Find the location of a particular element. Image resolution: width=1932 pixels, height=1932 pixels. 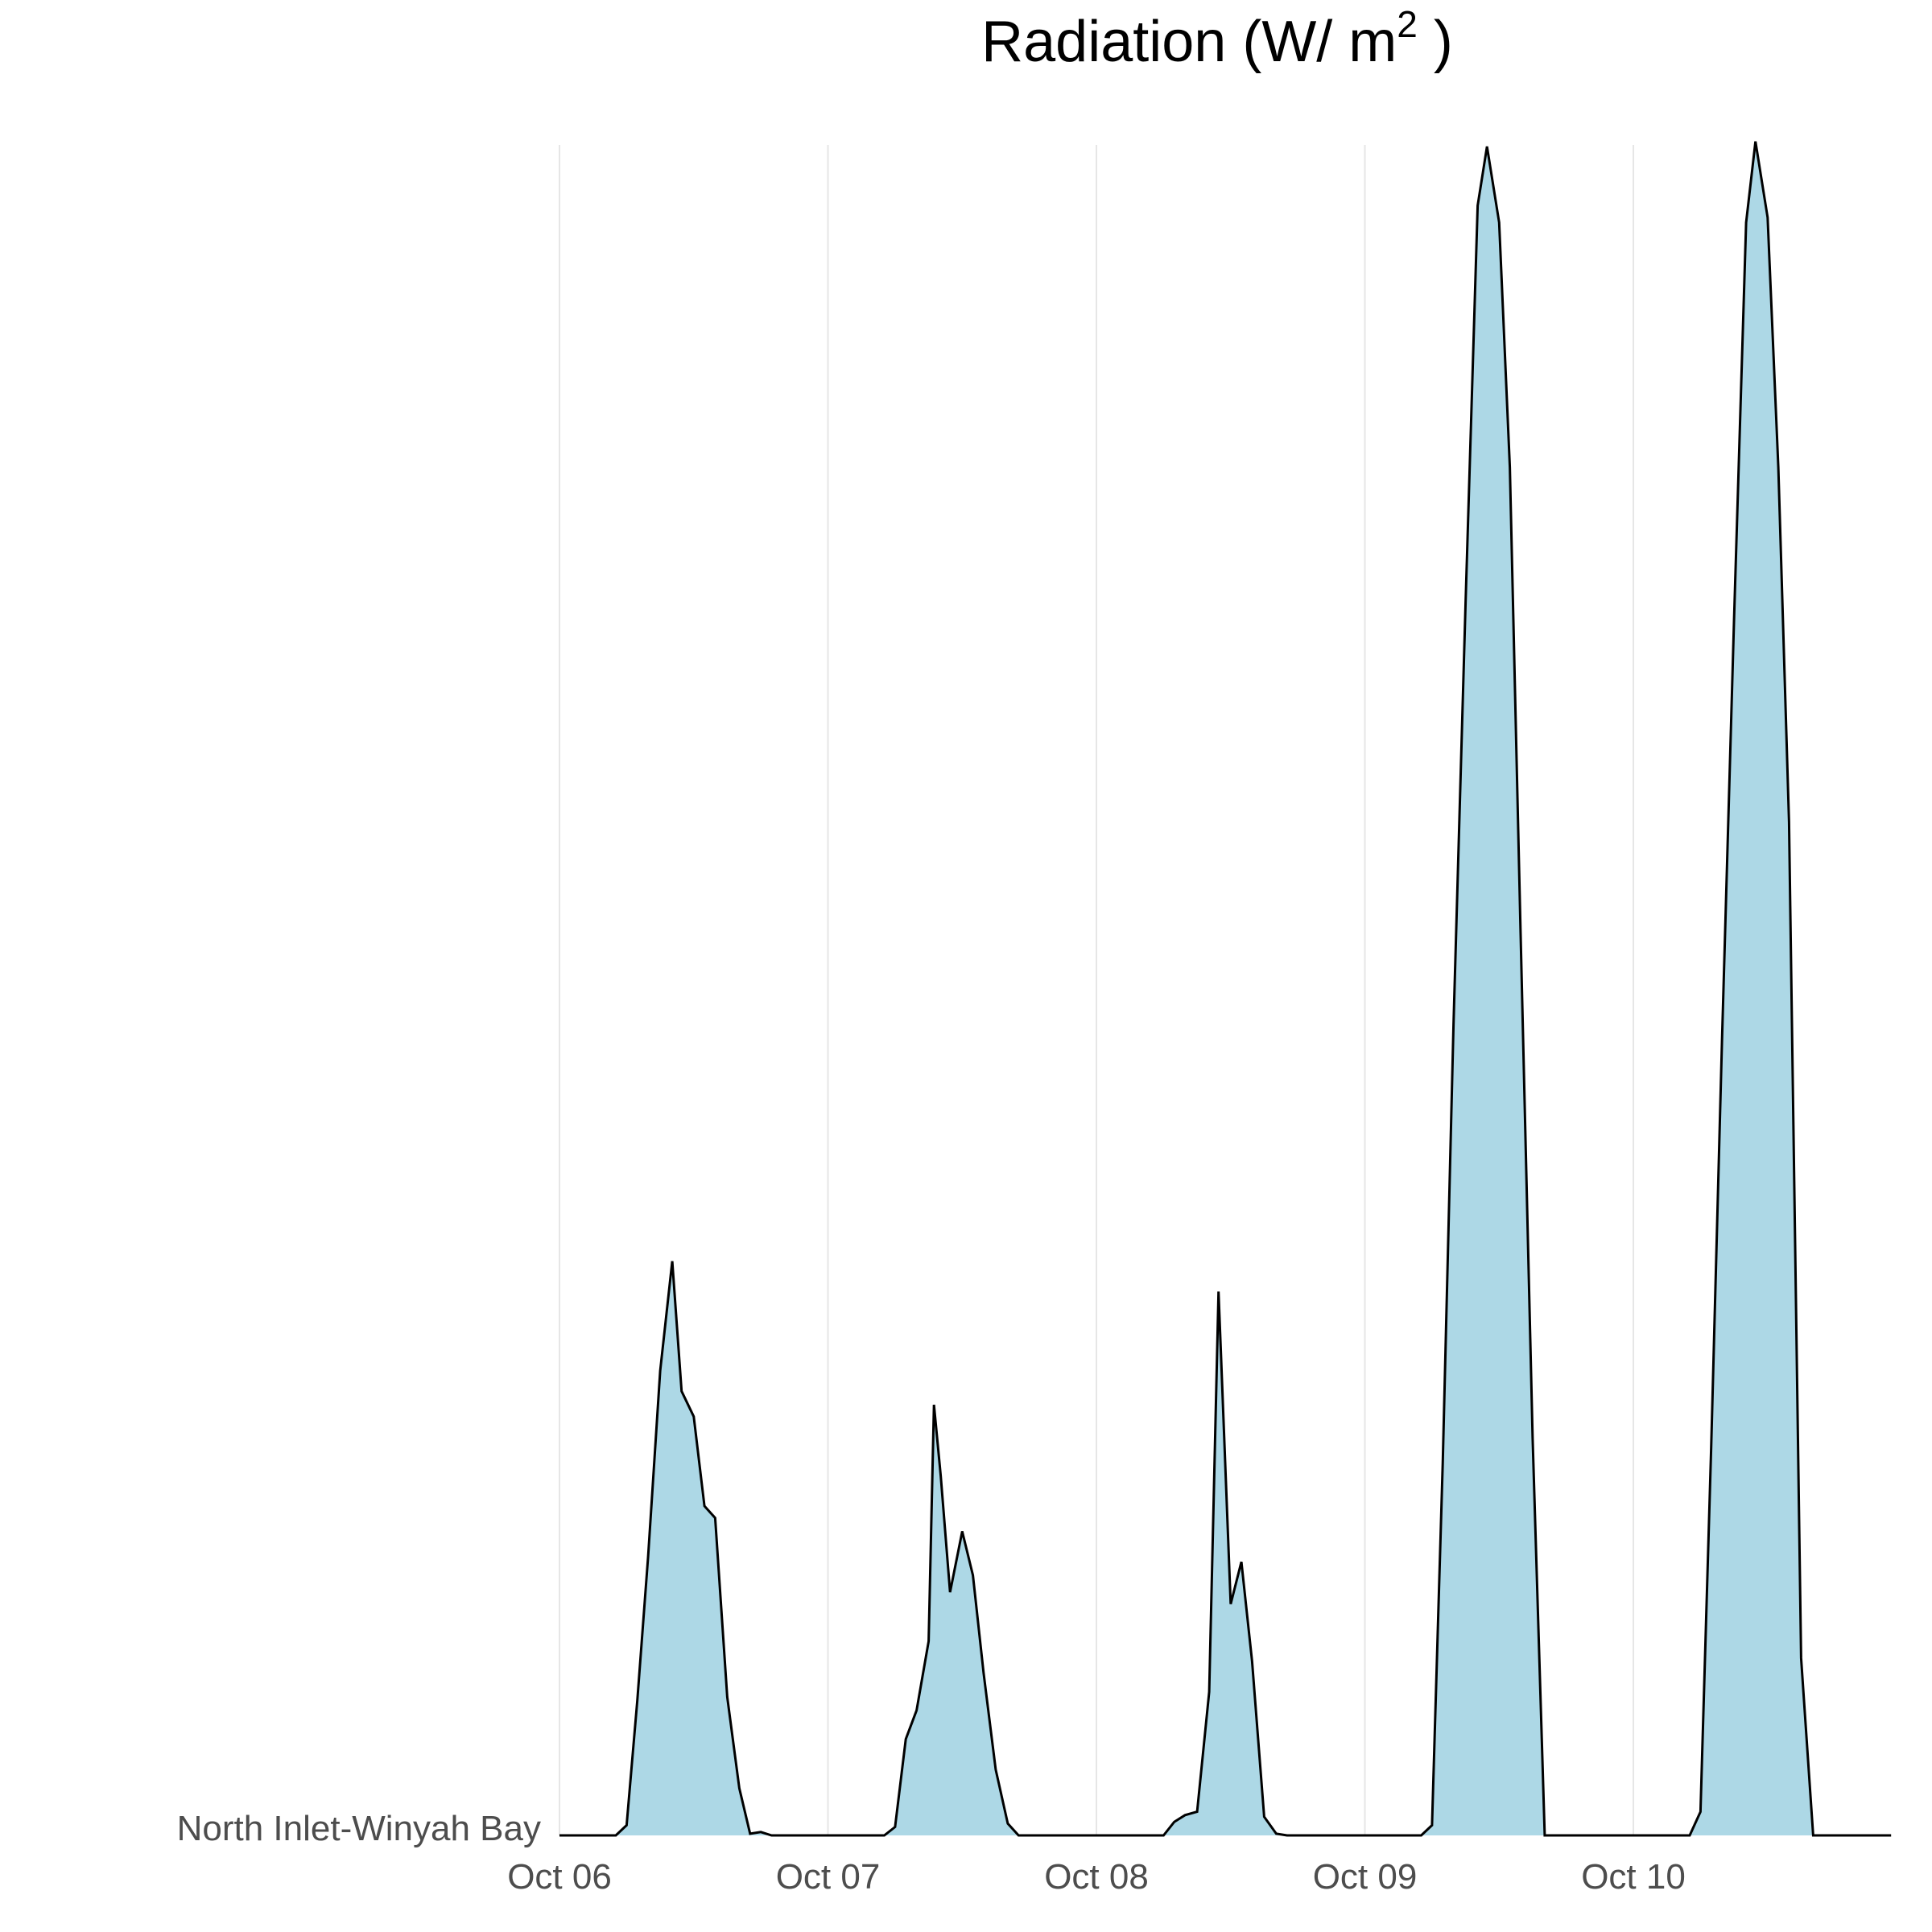

x-axis-ticks: Oct 06 Oct 07 Oct 08 Oct 09 Oct 10 is located at coordinates (1096, 1877).